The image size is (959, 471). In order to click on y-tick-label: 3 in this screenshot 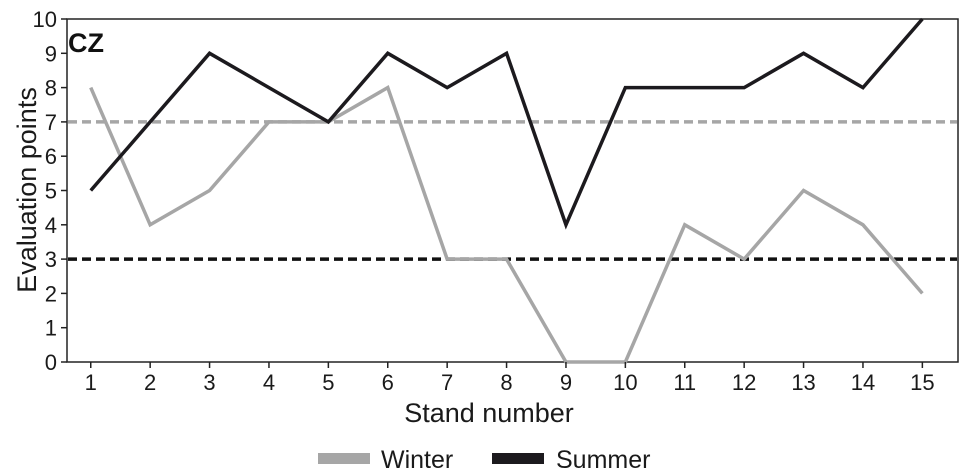, I will do `click(51, 259)`.